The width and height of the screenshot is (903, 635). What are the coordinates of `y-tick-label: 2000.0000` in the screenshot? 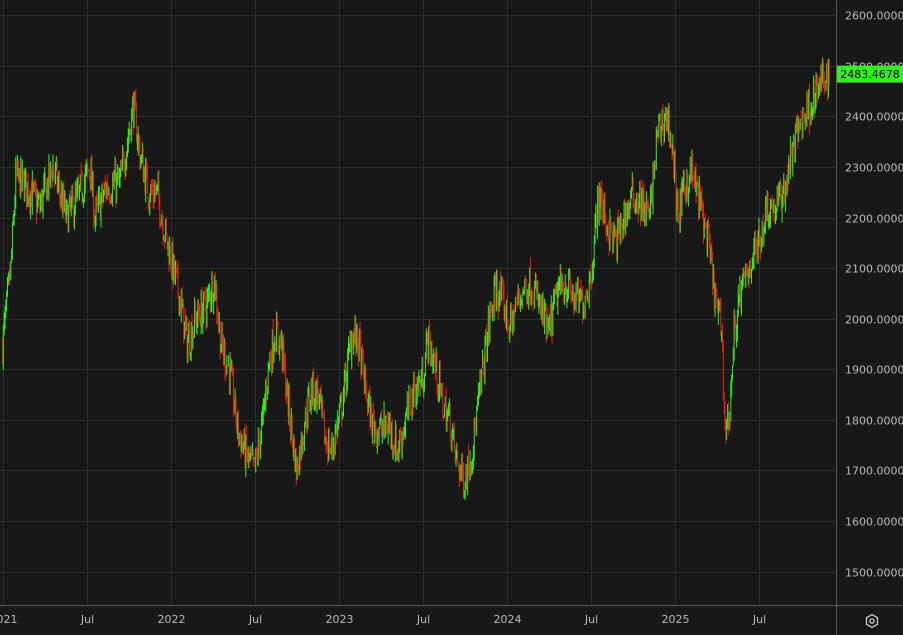 It's located at (874, 320).